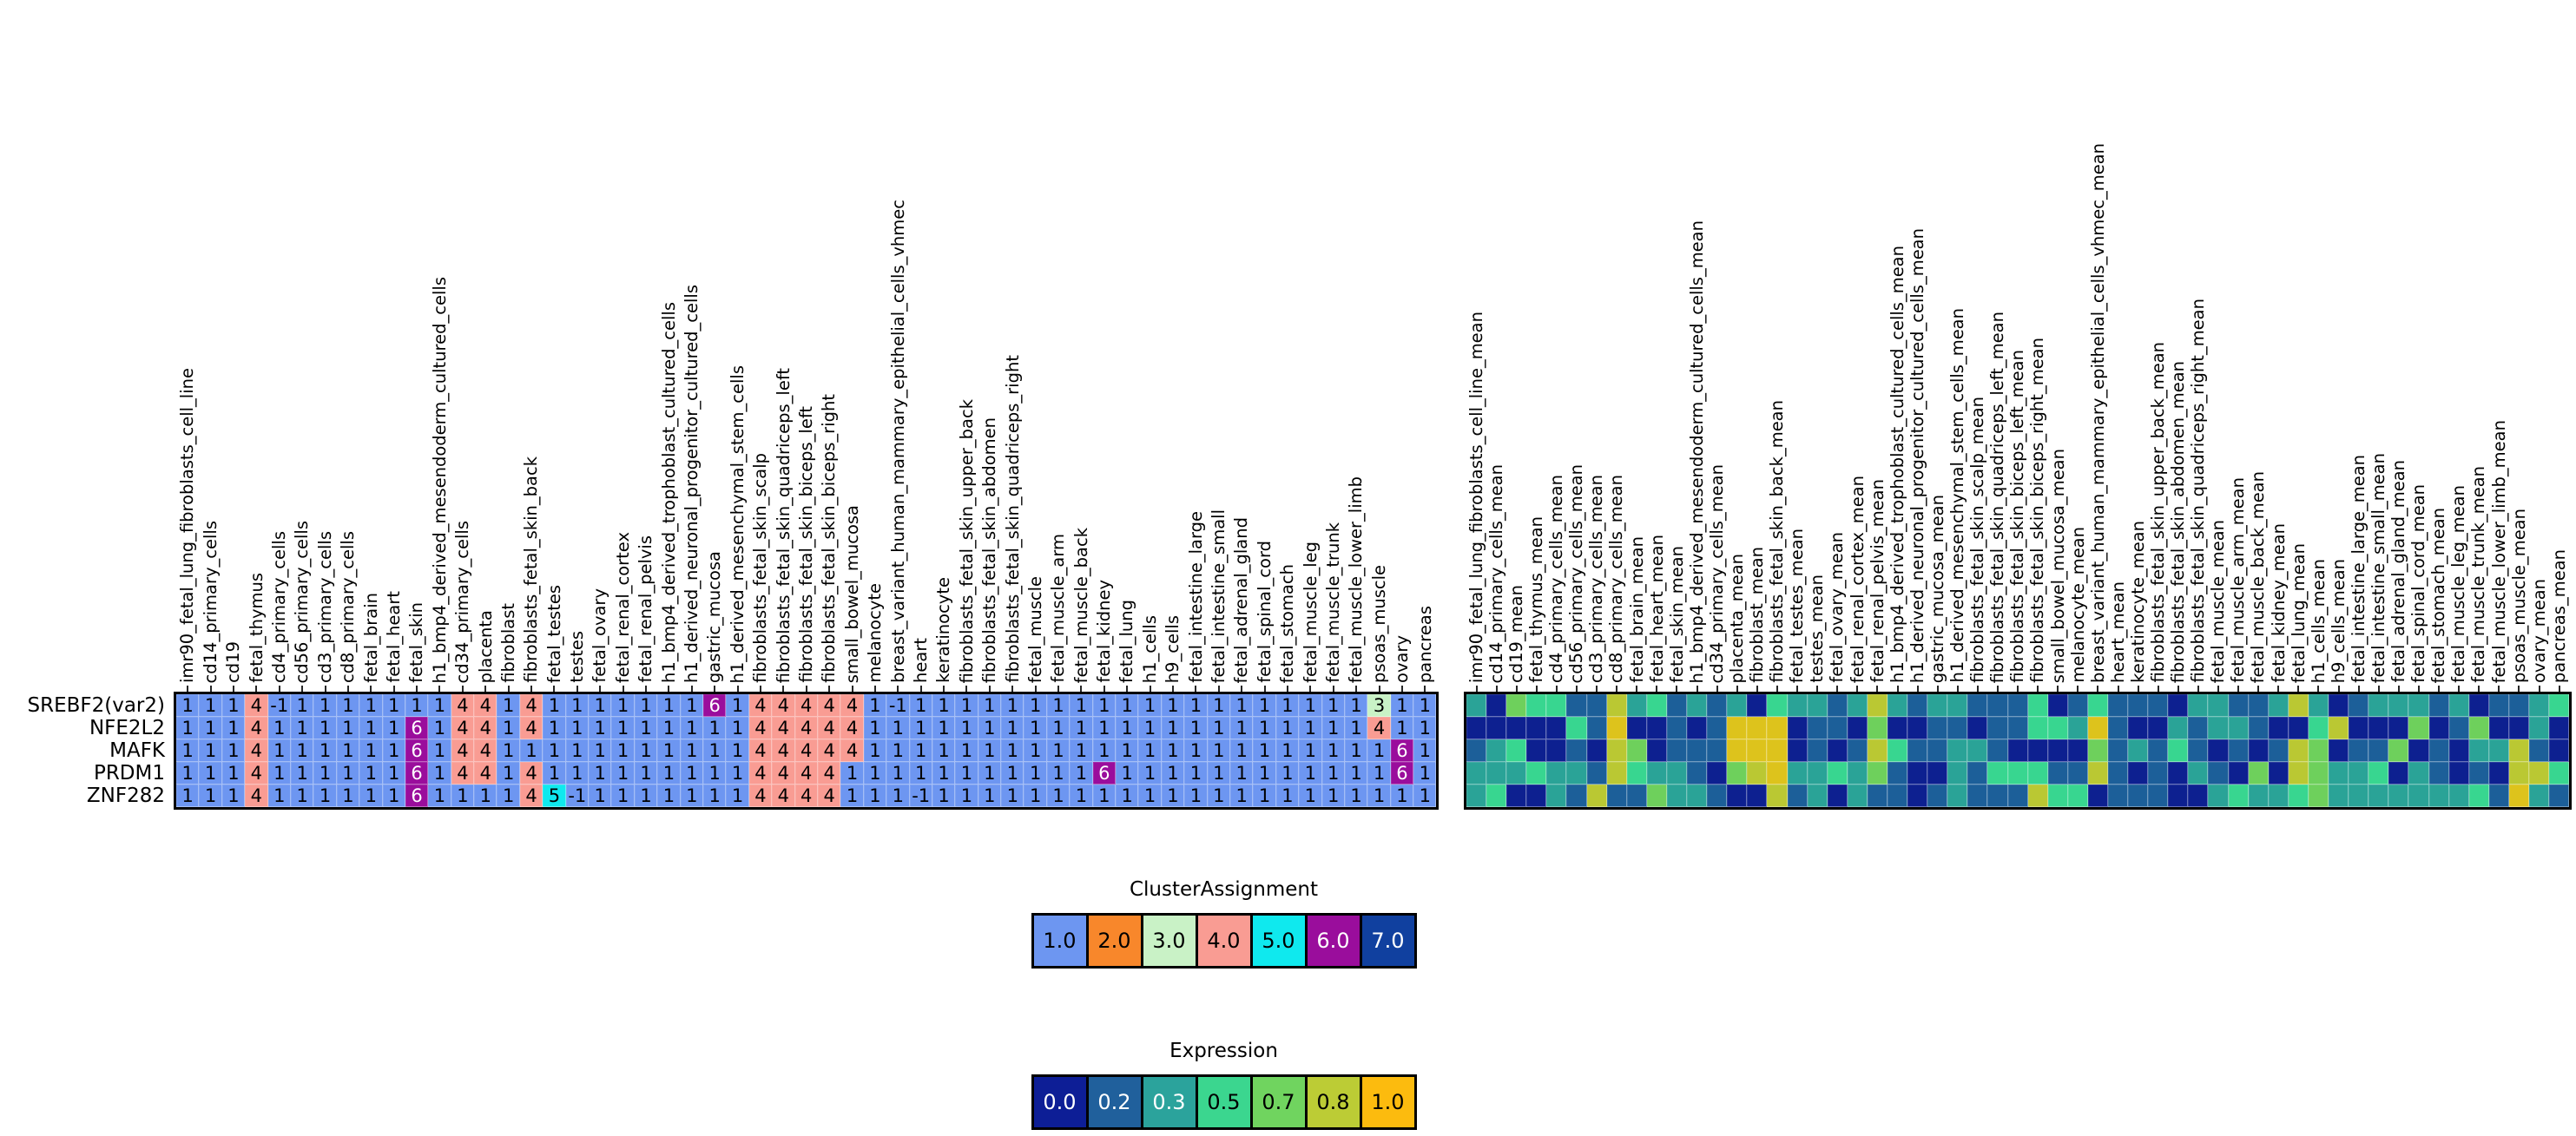 Image resolution: width=2576 pixels, height=1136 pixels. Describe the element at coordinates (829, 538) in the screenshot. I see `column-label: fibroblasts_fetal_skin_biceps_right` at that location.